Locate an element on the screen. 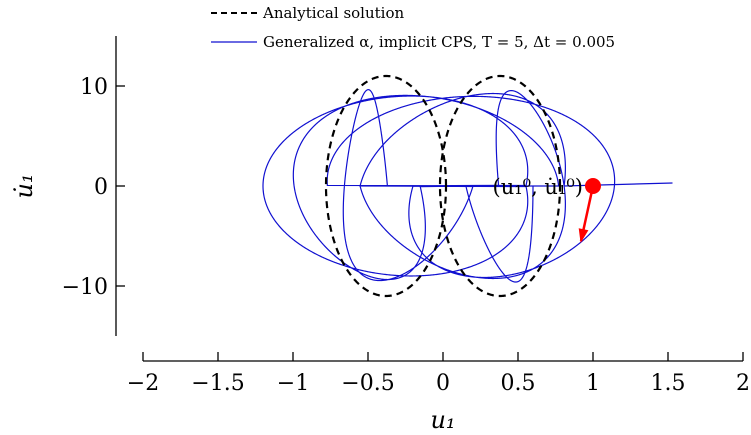  y-axis-label: u̇₁ is located at coordinates (24, 185).